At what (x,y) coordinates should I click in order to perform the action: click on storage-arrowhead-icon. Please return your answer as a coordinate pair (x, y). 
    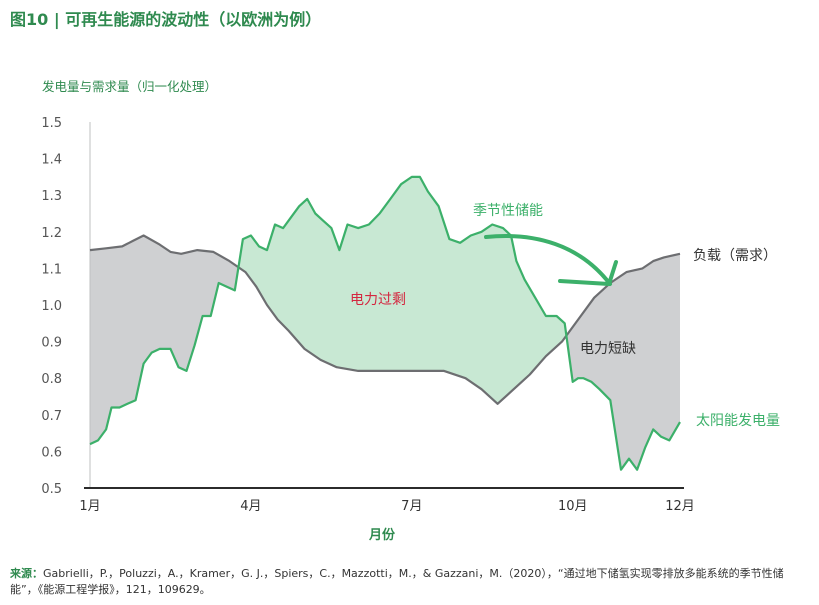
    Looking at the image, I should click on (588, 273).